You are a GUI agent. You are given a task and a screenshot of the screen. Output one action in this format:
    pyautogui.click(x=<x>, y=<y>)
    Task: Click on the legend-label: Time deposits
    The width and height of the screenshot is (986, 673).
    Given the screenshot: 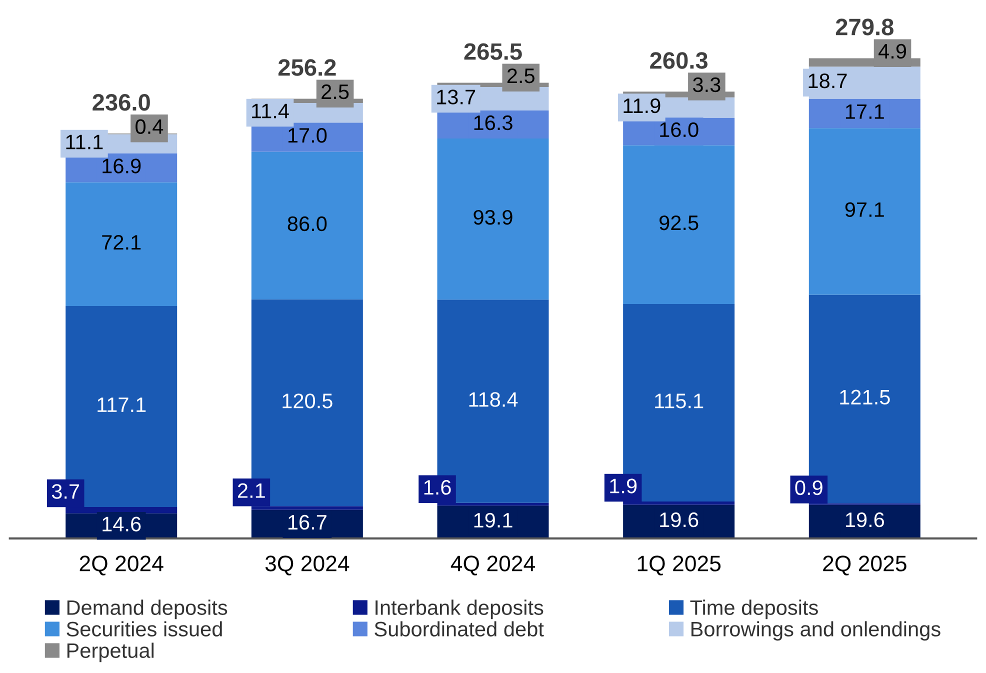 What is the action you would take?
    pyautogui.click(x=754, y=610)
    